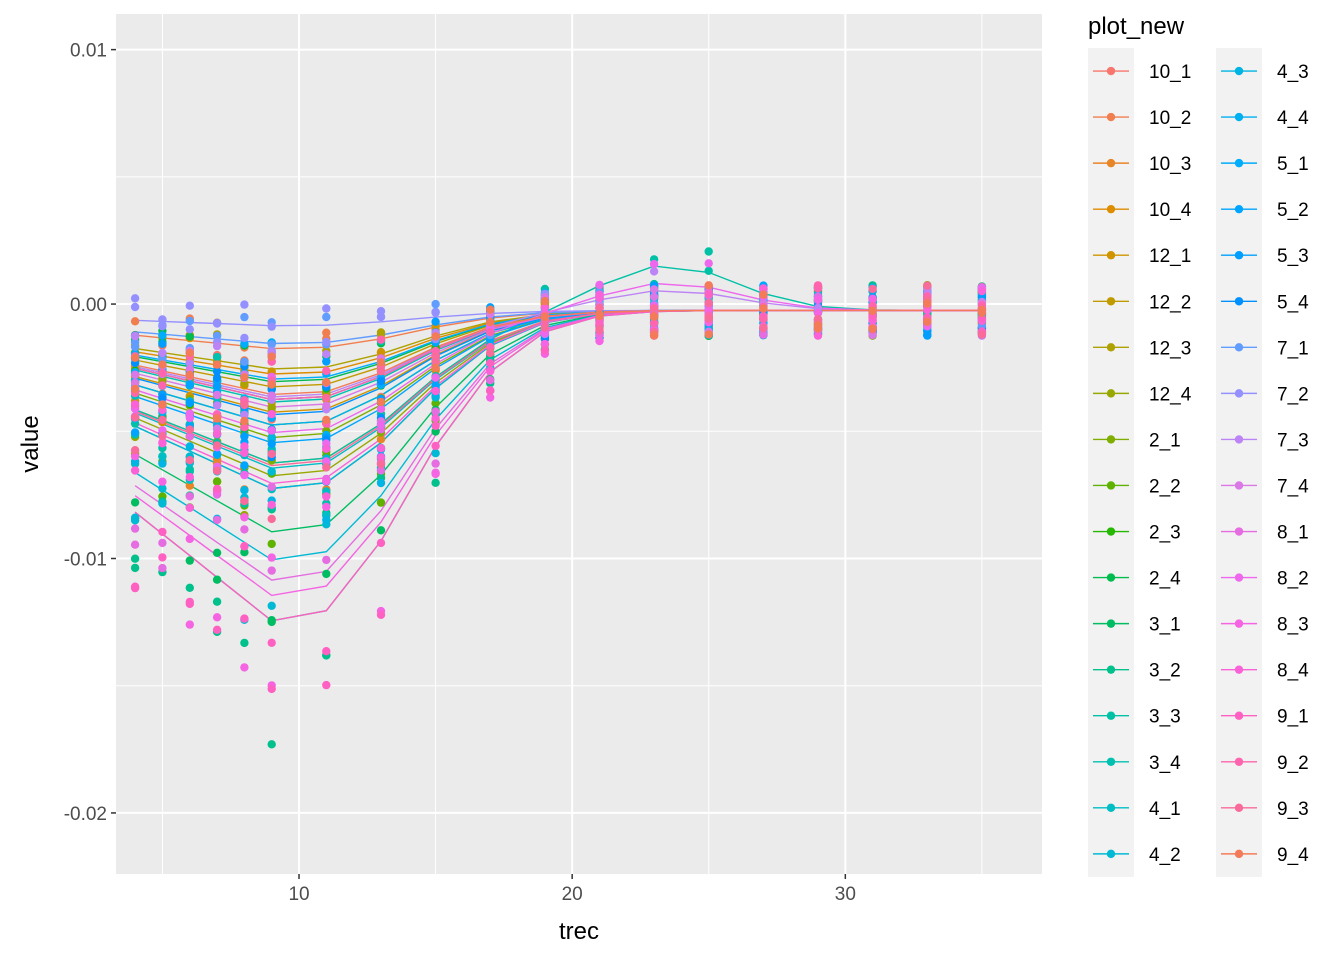 The image size is (1344, 965). Describe the element at coordinates (1293, 394) in the screenshot. I see `legend-label: 7_2` at that location.